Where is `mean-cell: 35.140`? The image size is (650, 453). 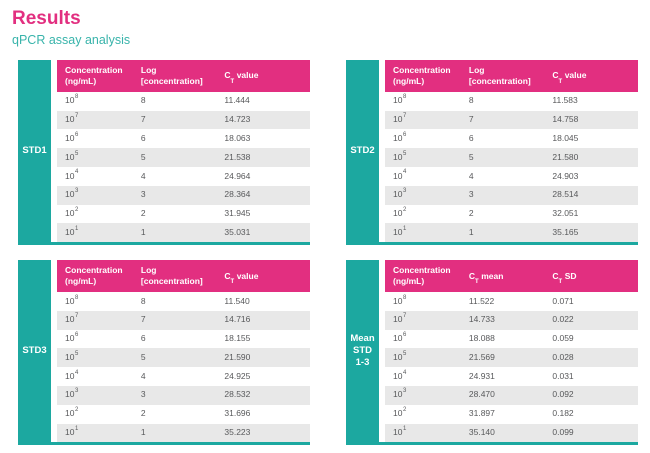
mean-cell: 35.140 is located at coordinates (481, 432).